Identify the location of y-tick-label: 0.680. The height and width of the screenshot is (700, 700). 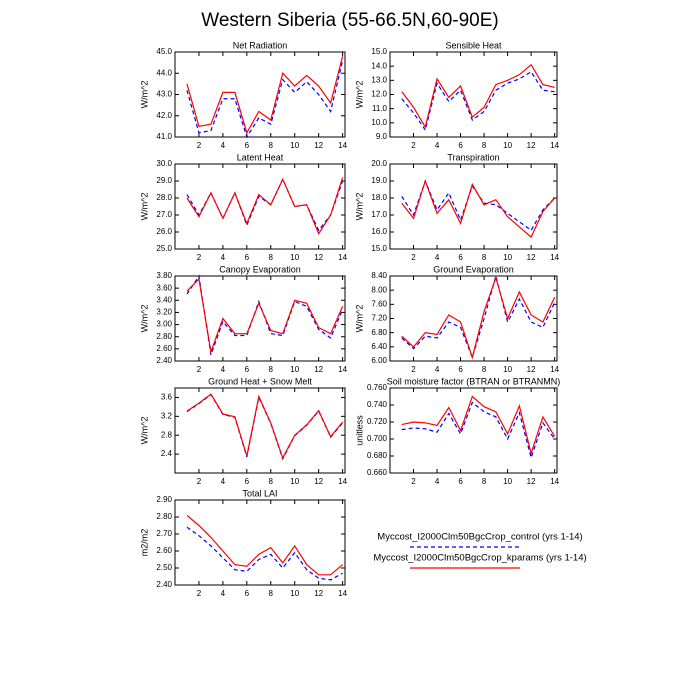
(377, 455).